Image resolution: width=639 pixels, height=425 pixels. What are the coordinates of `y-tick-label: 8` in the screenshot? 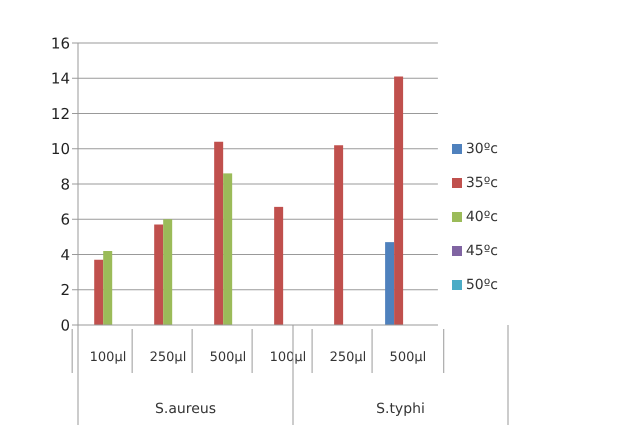 It's located at (65, 184).